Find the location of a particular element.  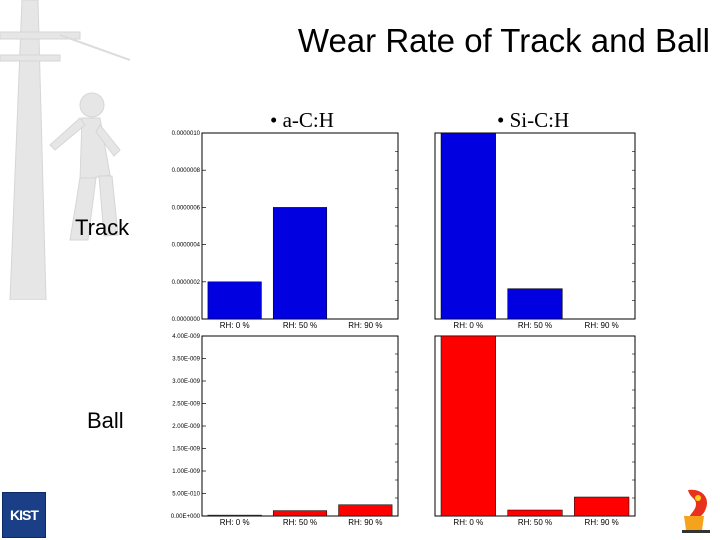

y-tick-label: 0.0000000 is located at coordinates (186, 320).